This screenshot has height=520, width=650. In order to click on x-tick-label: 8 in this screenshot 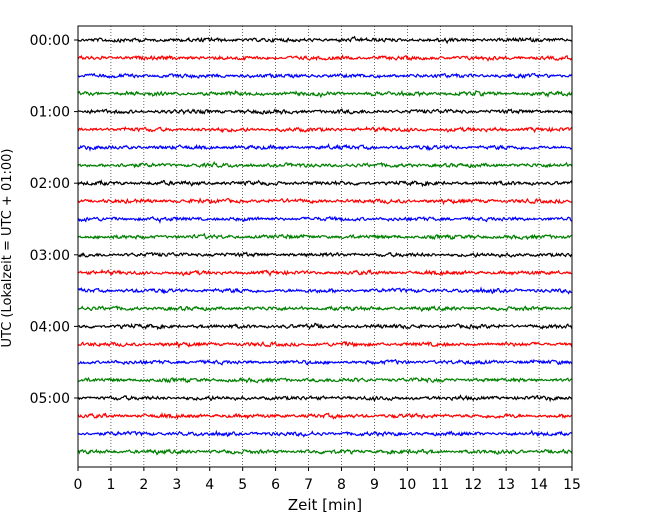, I will do `click(341, 485)`.